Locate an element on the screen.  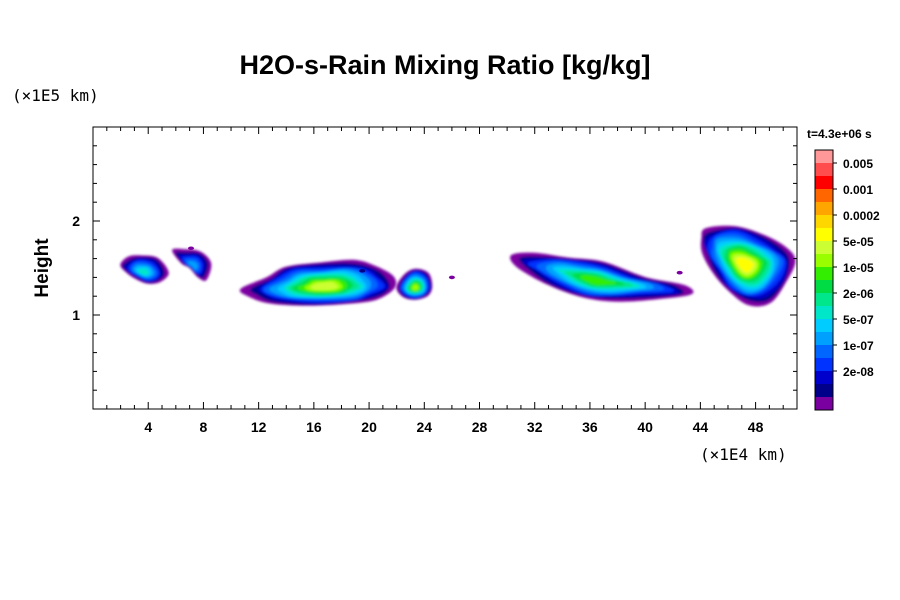
x-tick-labels: 4 8 12 16 20 24 28 32 36 40 44 48 is located at coordinates (453, 427).